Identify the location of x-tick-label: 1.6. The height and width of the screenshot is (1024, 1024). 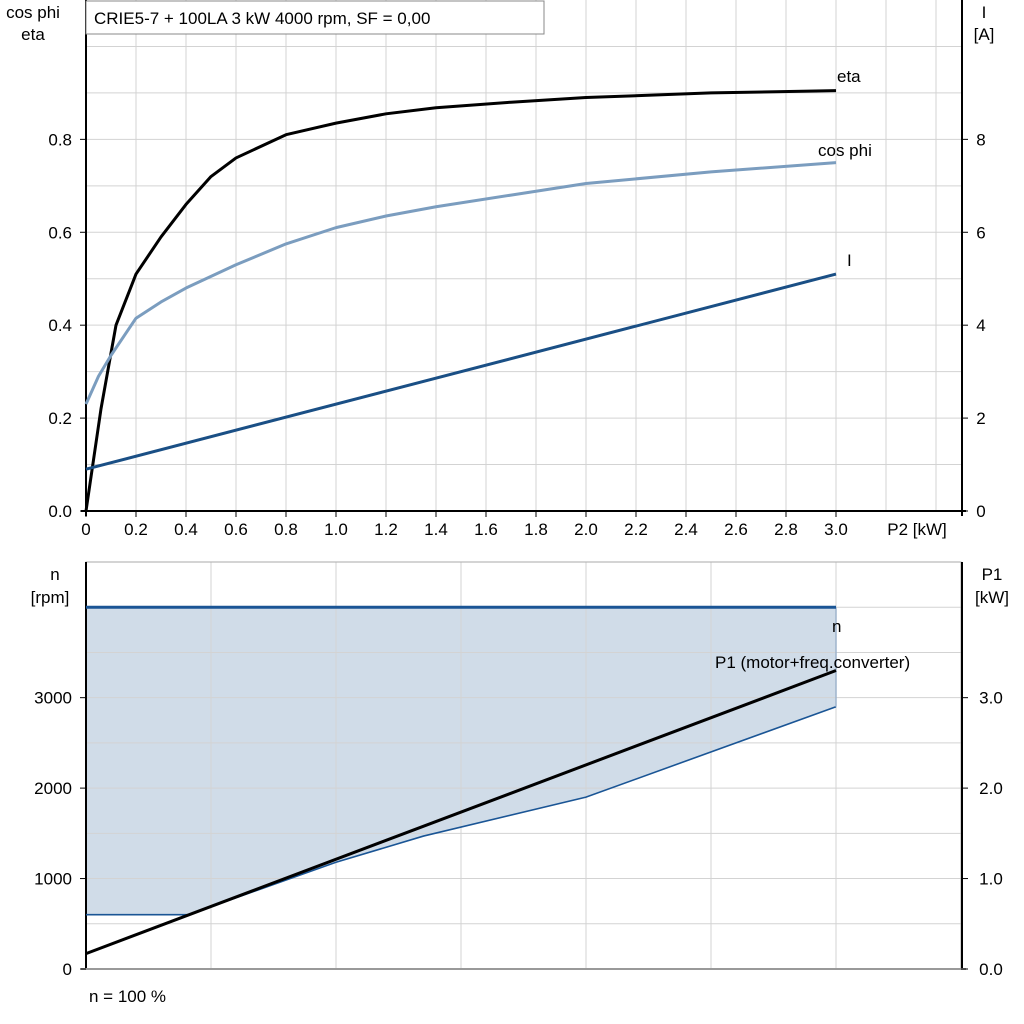
(486, 529).